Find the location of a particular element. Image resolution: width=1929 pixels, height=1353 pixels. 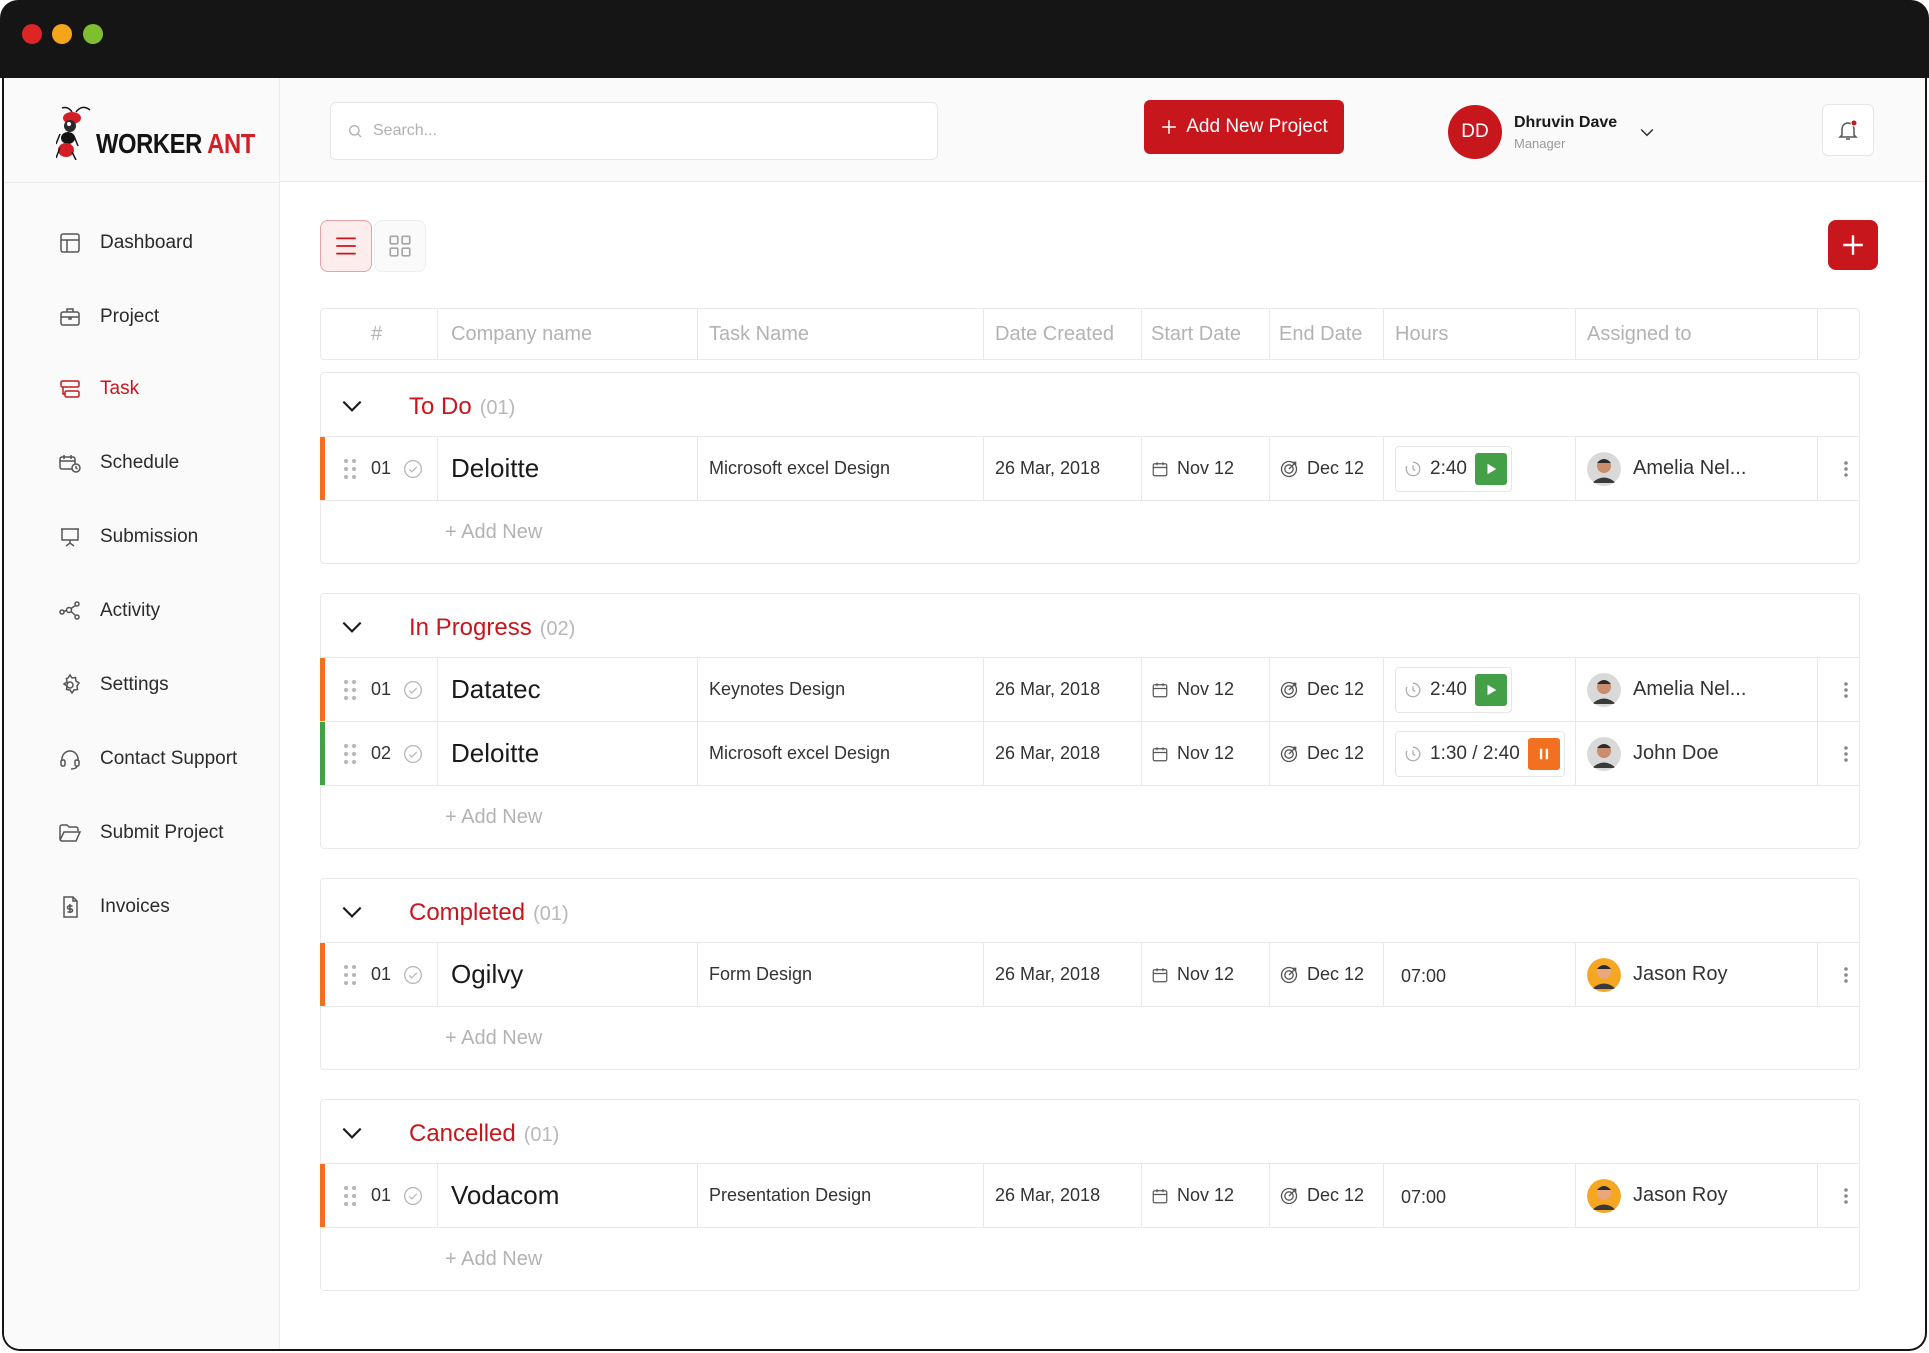

schedule-icon is located at coordinates (70, 464).